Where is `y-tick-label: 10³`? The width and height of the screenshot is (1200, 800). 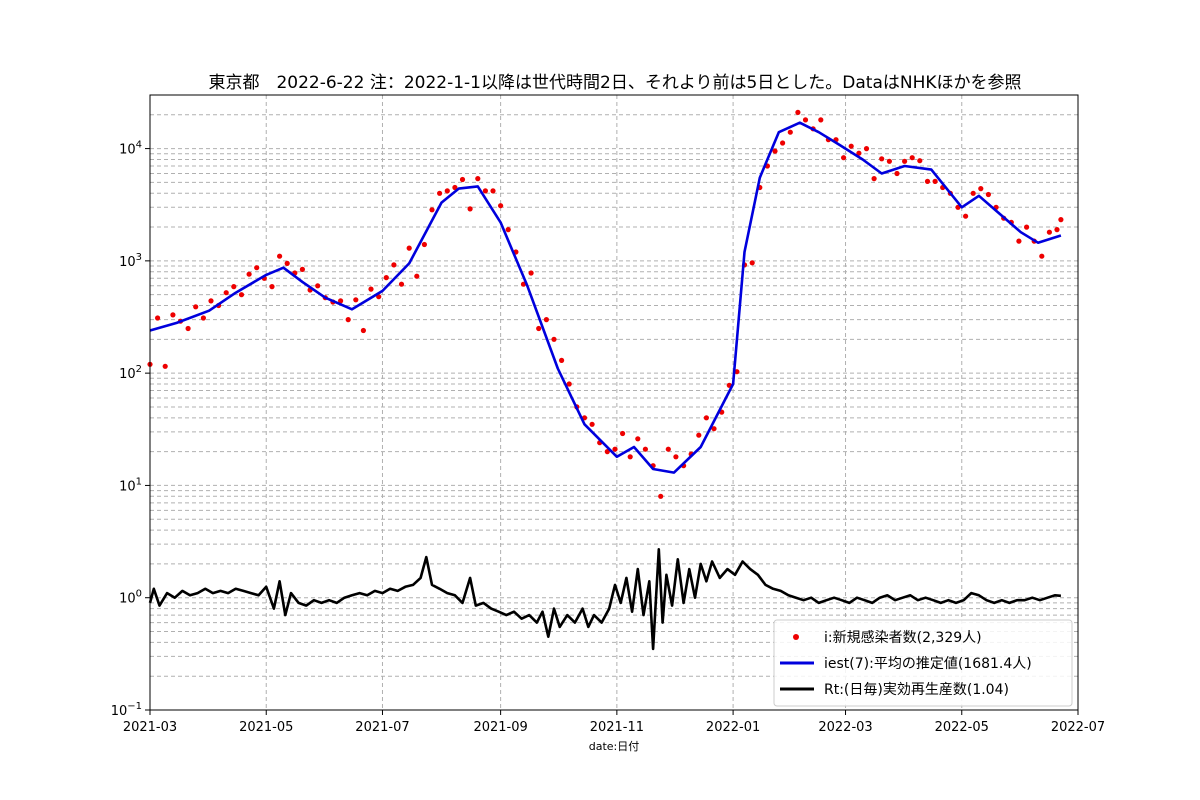 y-tick-label: 10³ is located at coordinates (130, 261).